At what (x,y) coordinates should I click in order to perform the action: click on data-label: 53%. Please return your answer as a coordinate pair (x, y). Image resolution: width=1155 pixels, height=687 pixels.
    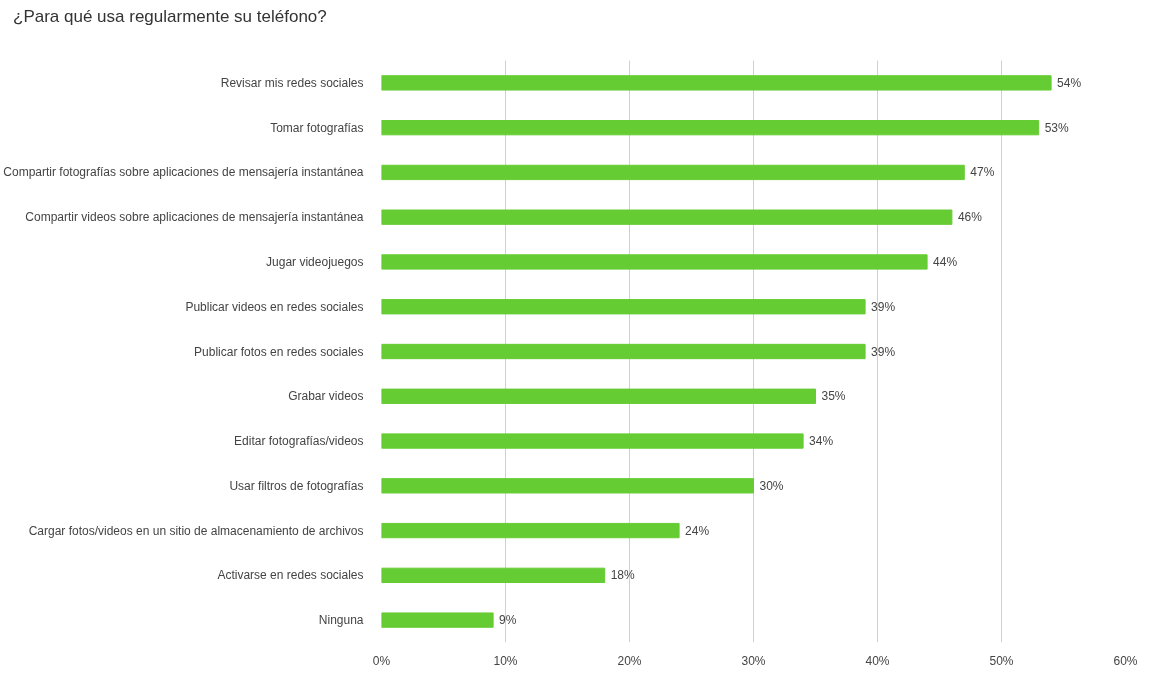
    Looking at the image, I should click on (1057, 127).